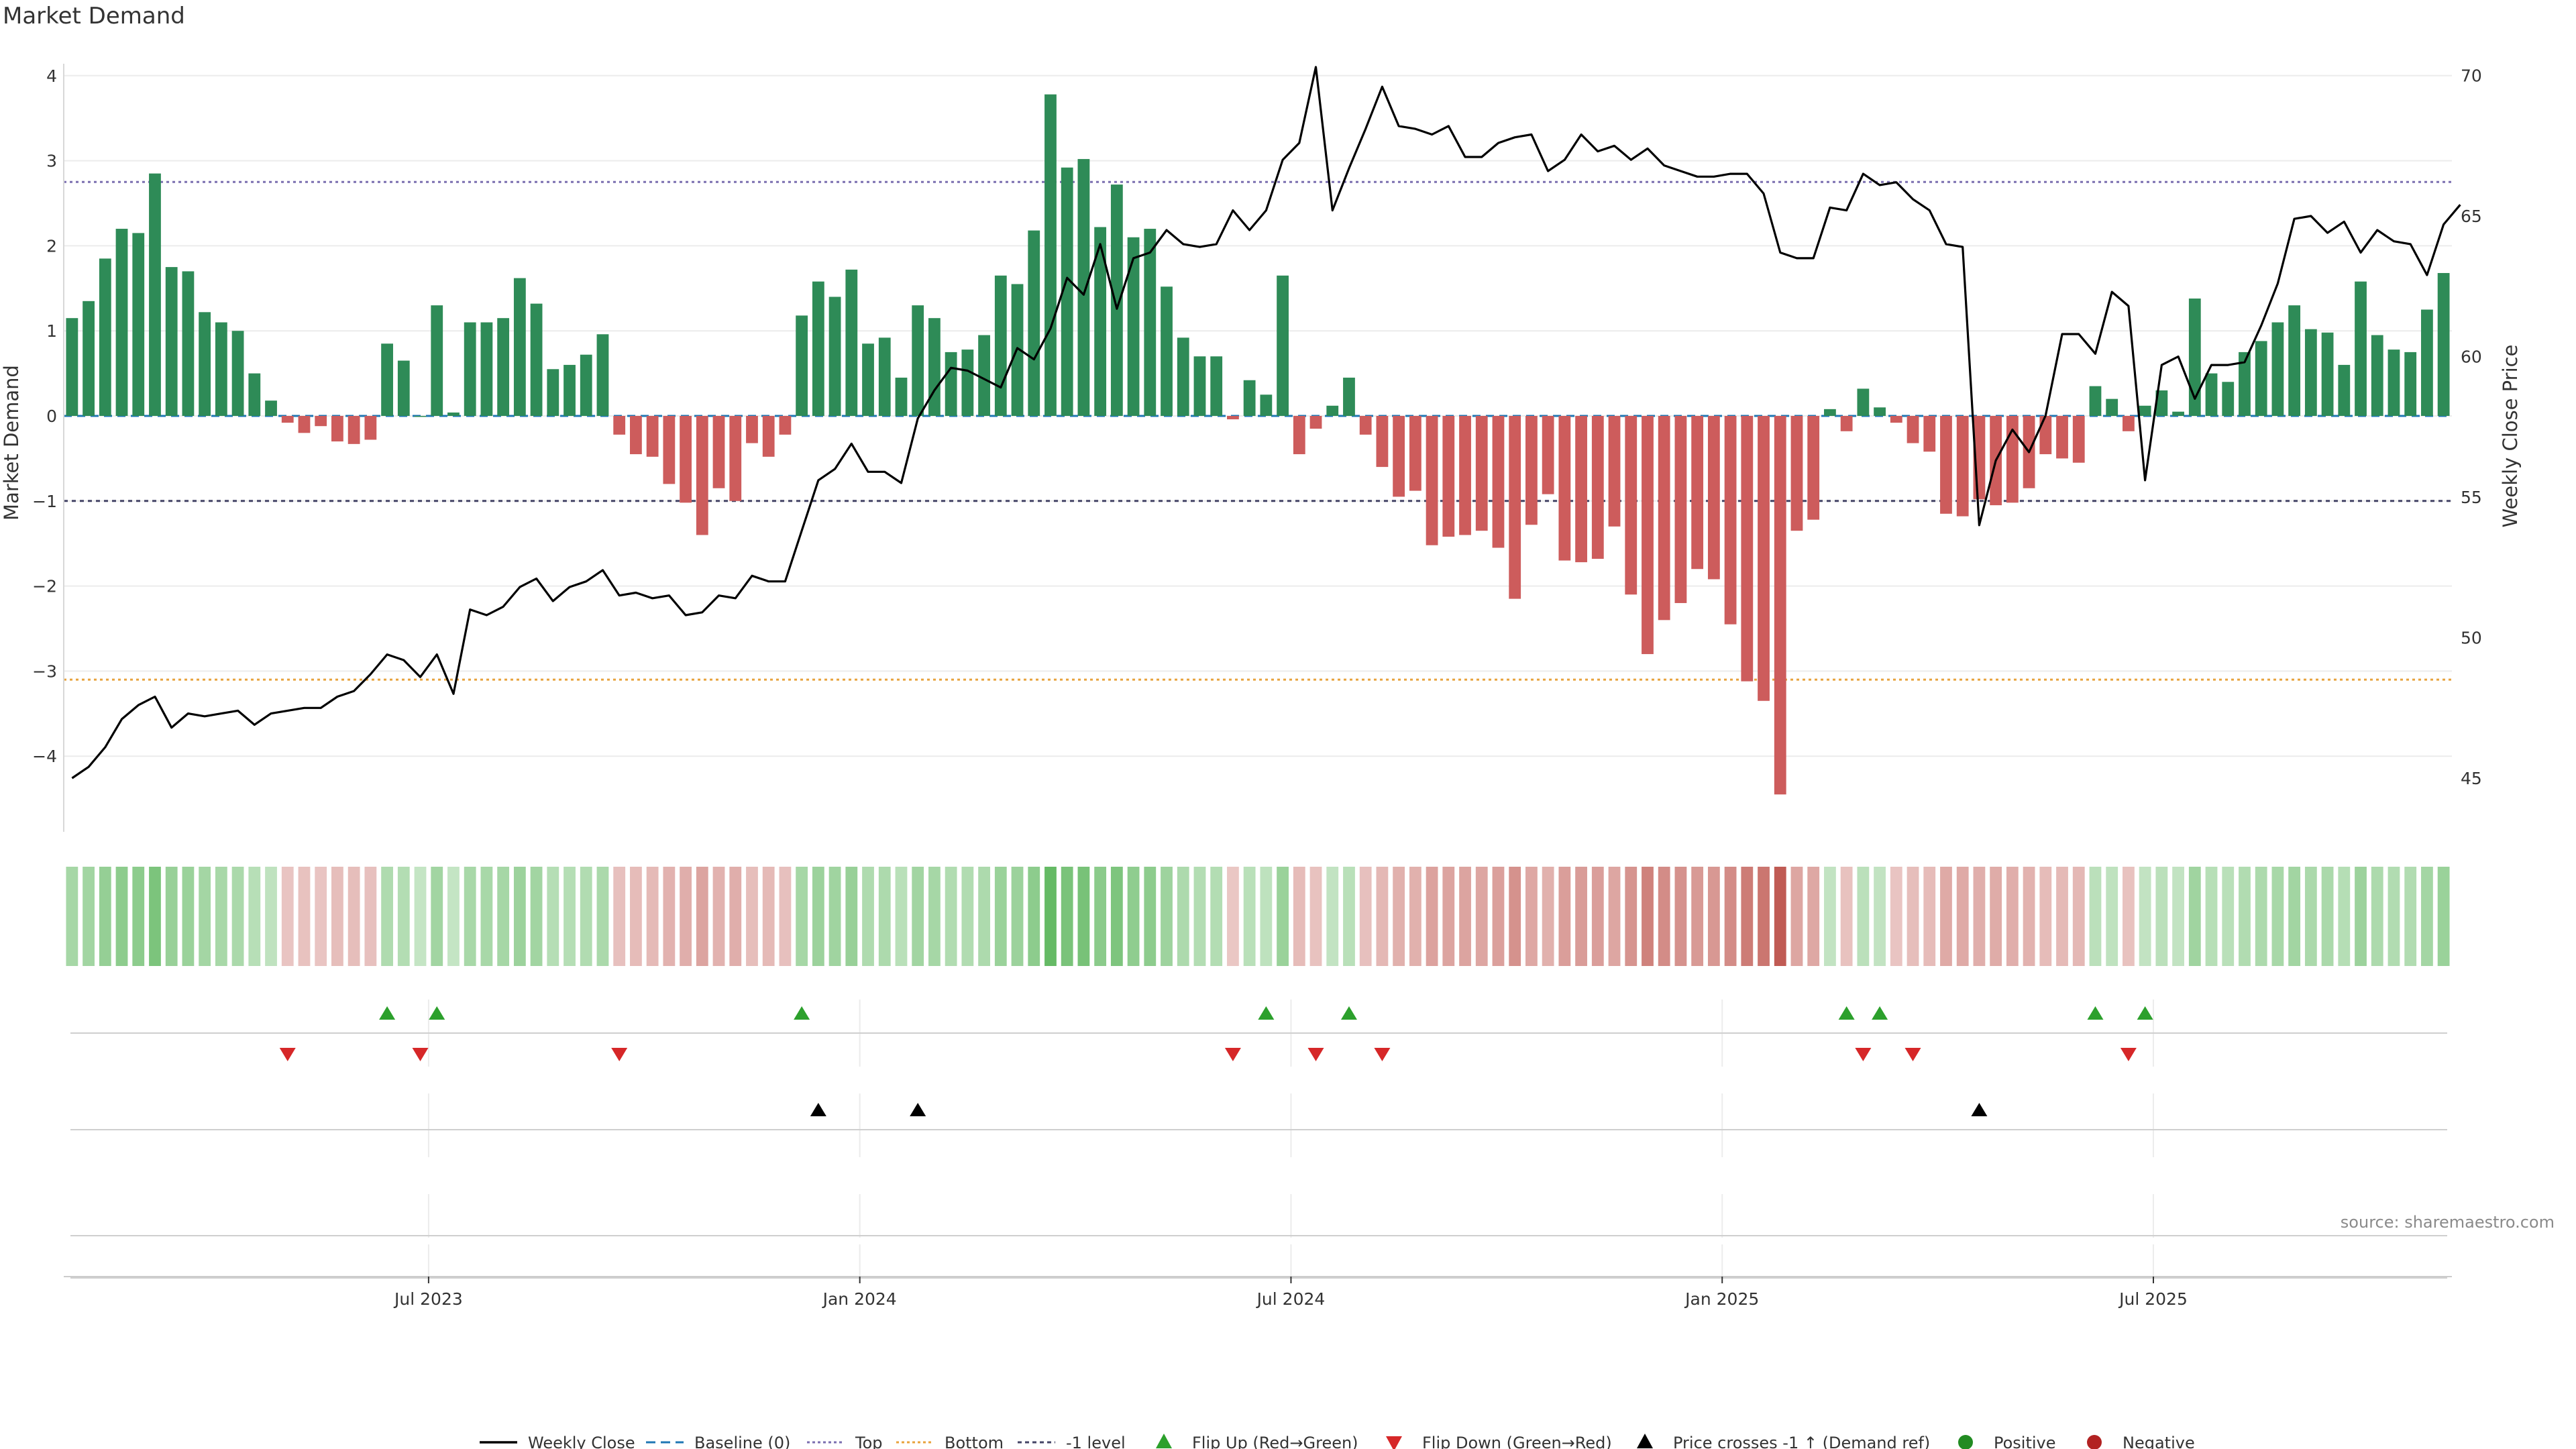  What do you see at coordinates (2153, 1299) in the screenshot?
I see `x-tick-label: Jul 2025` at bounding box center [2153, 1299].